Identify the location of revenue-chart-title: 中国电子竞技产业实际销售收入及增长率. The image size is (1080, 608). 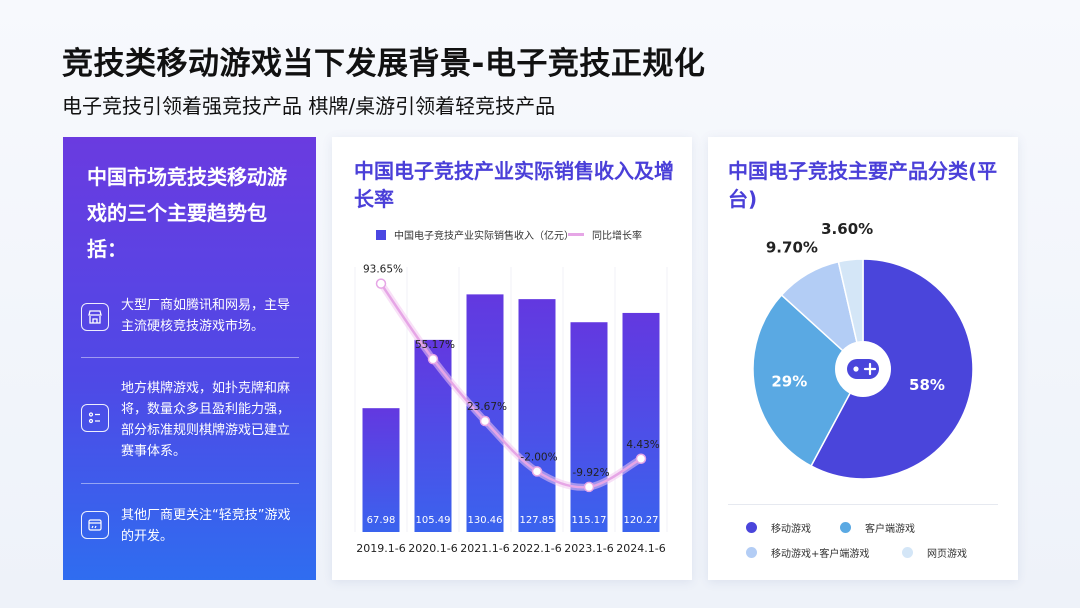
(514, 185).